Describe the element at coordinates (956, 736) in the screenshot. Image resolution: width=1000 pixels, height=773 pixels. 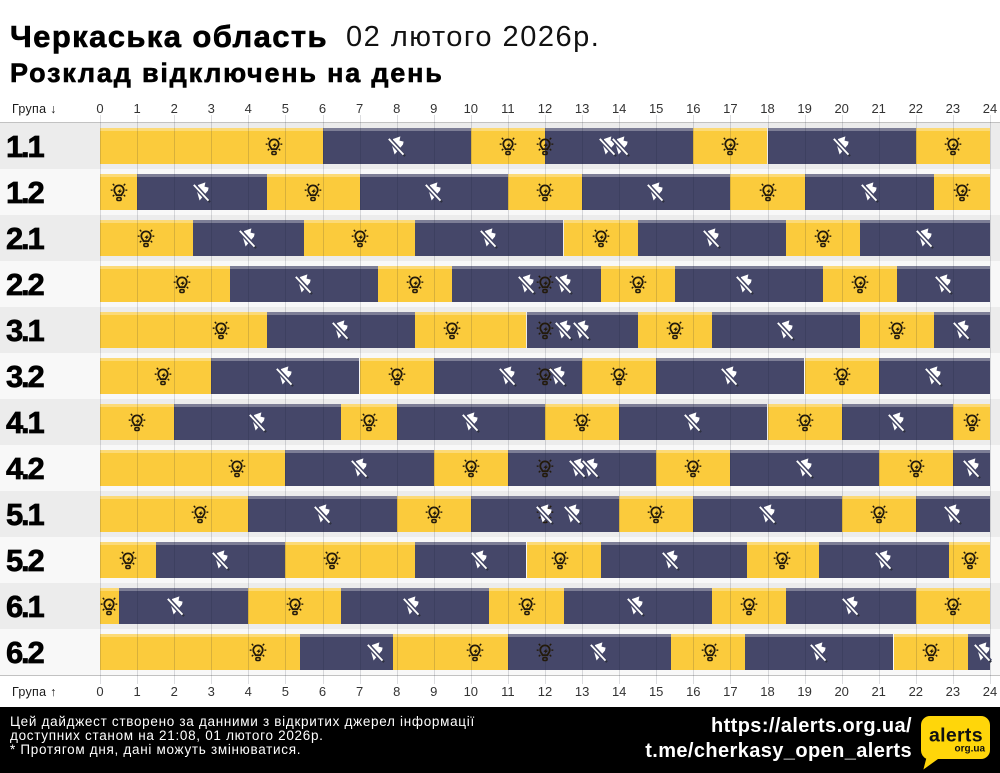
I see `svg-text: alerts` at that location.